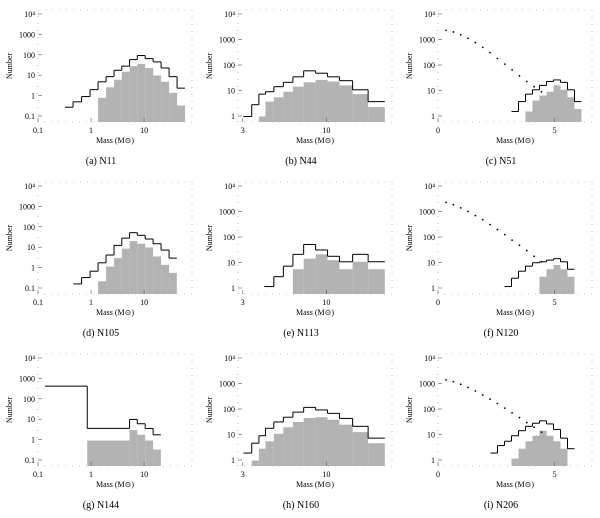 Image resolution: width=600 pixels, height=518 pixels. I want to click on x-tick-label-a-1: 1, so click(91, 130).